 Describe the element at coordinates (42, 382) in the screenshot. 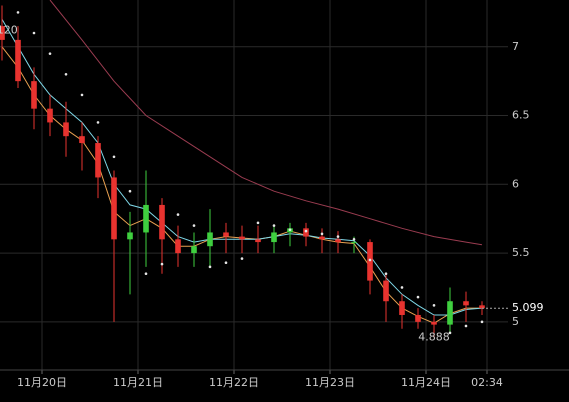

I see `x-tick-label: 11月20日` at that location.